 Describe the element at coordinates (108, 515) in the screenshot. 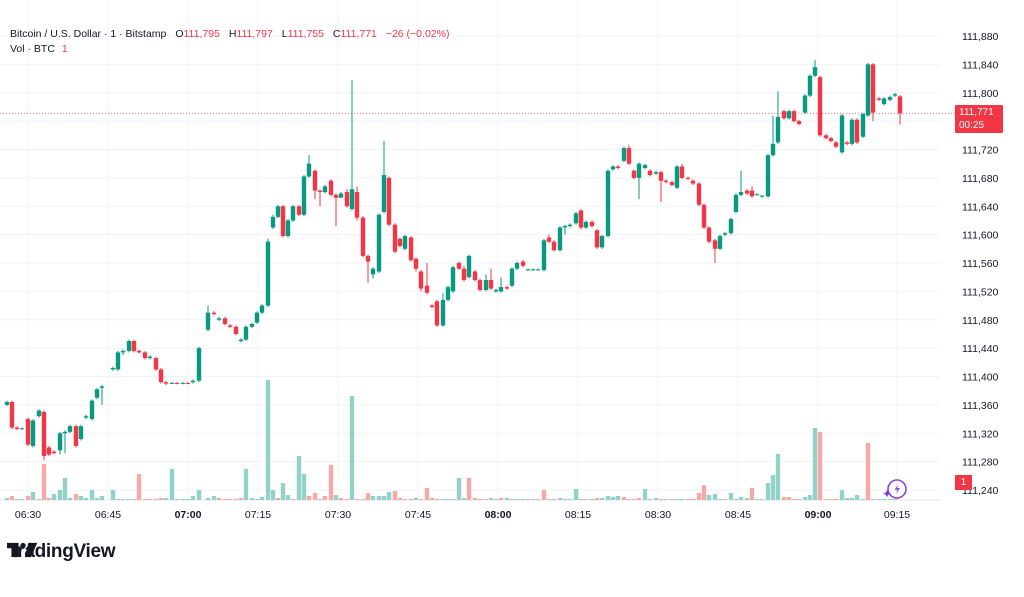

I see `time-tick-label: 06:45` at that location.